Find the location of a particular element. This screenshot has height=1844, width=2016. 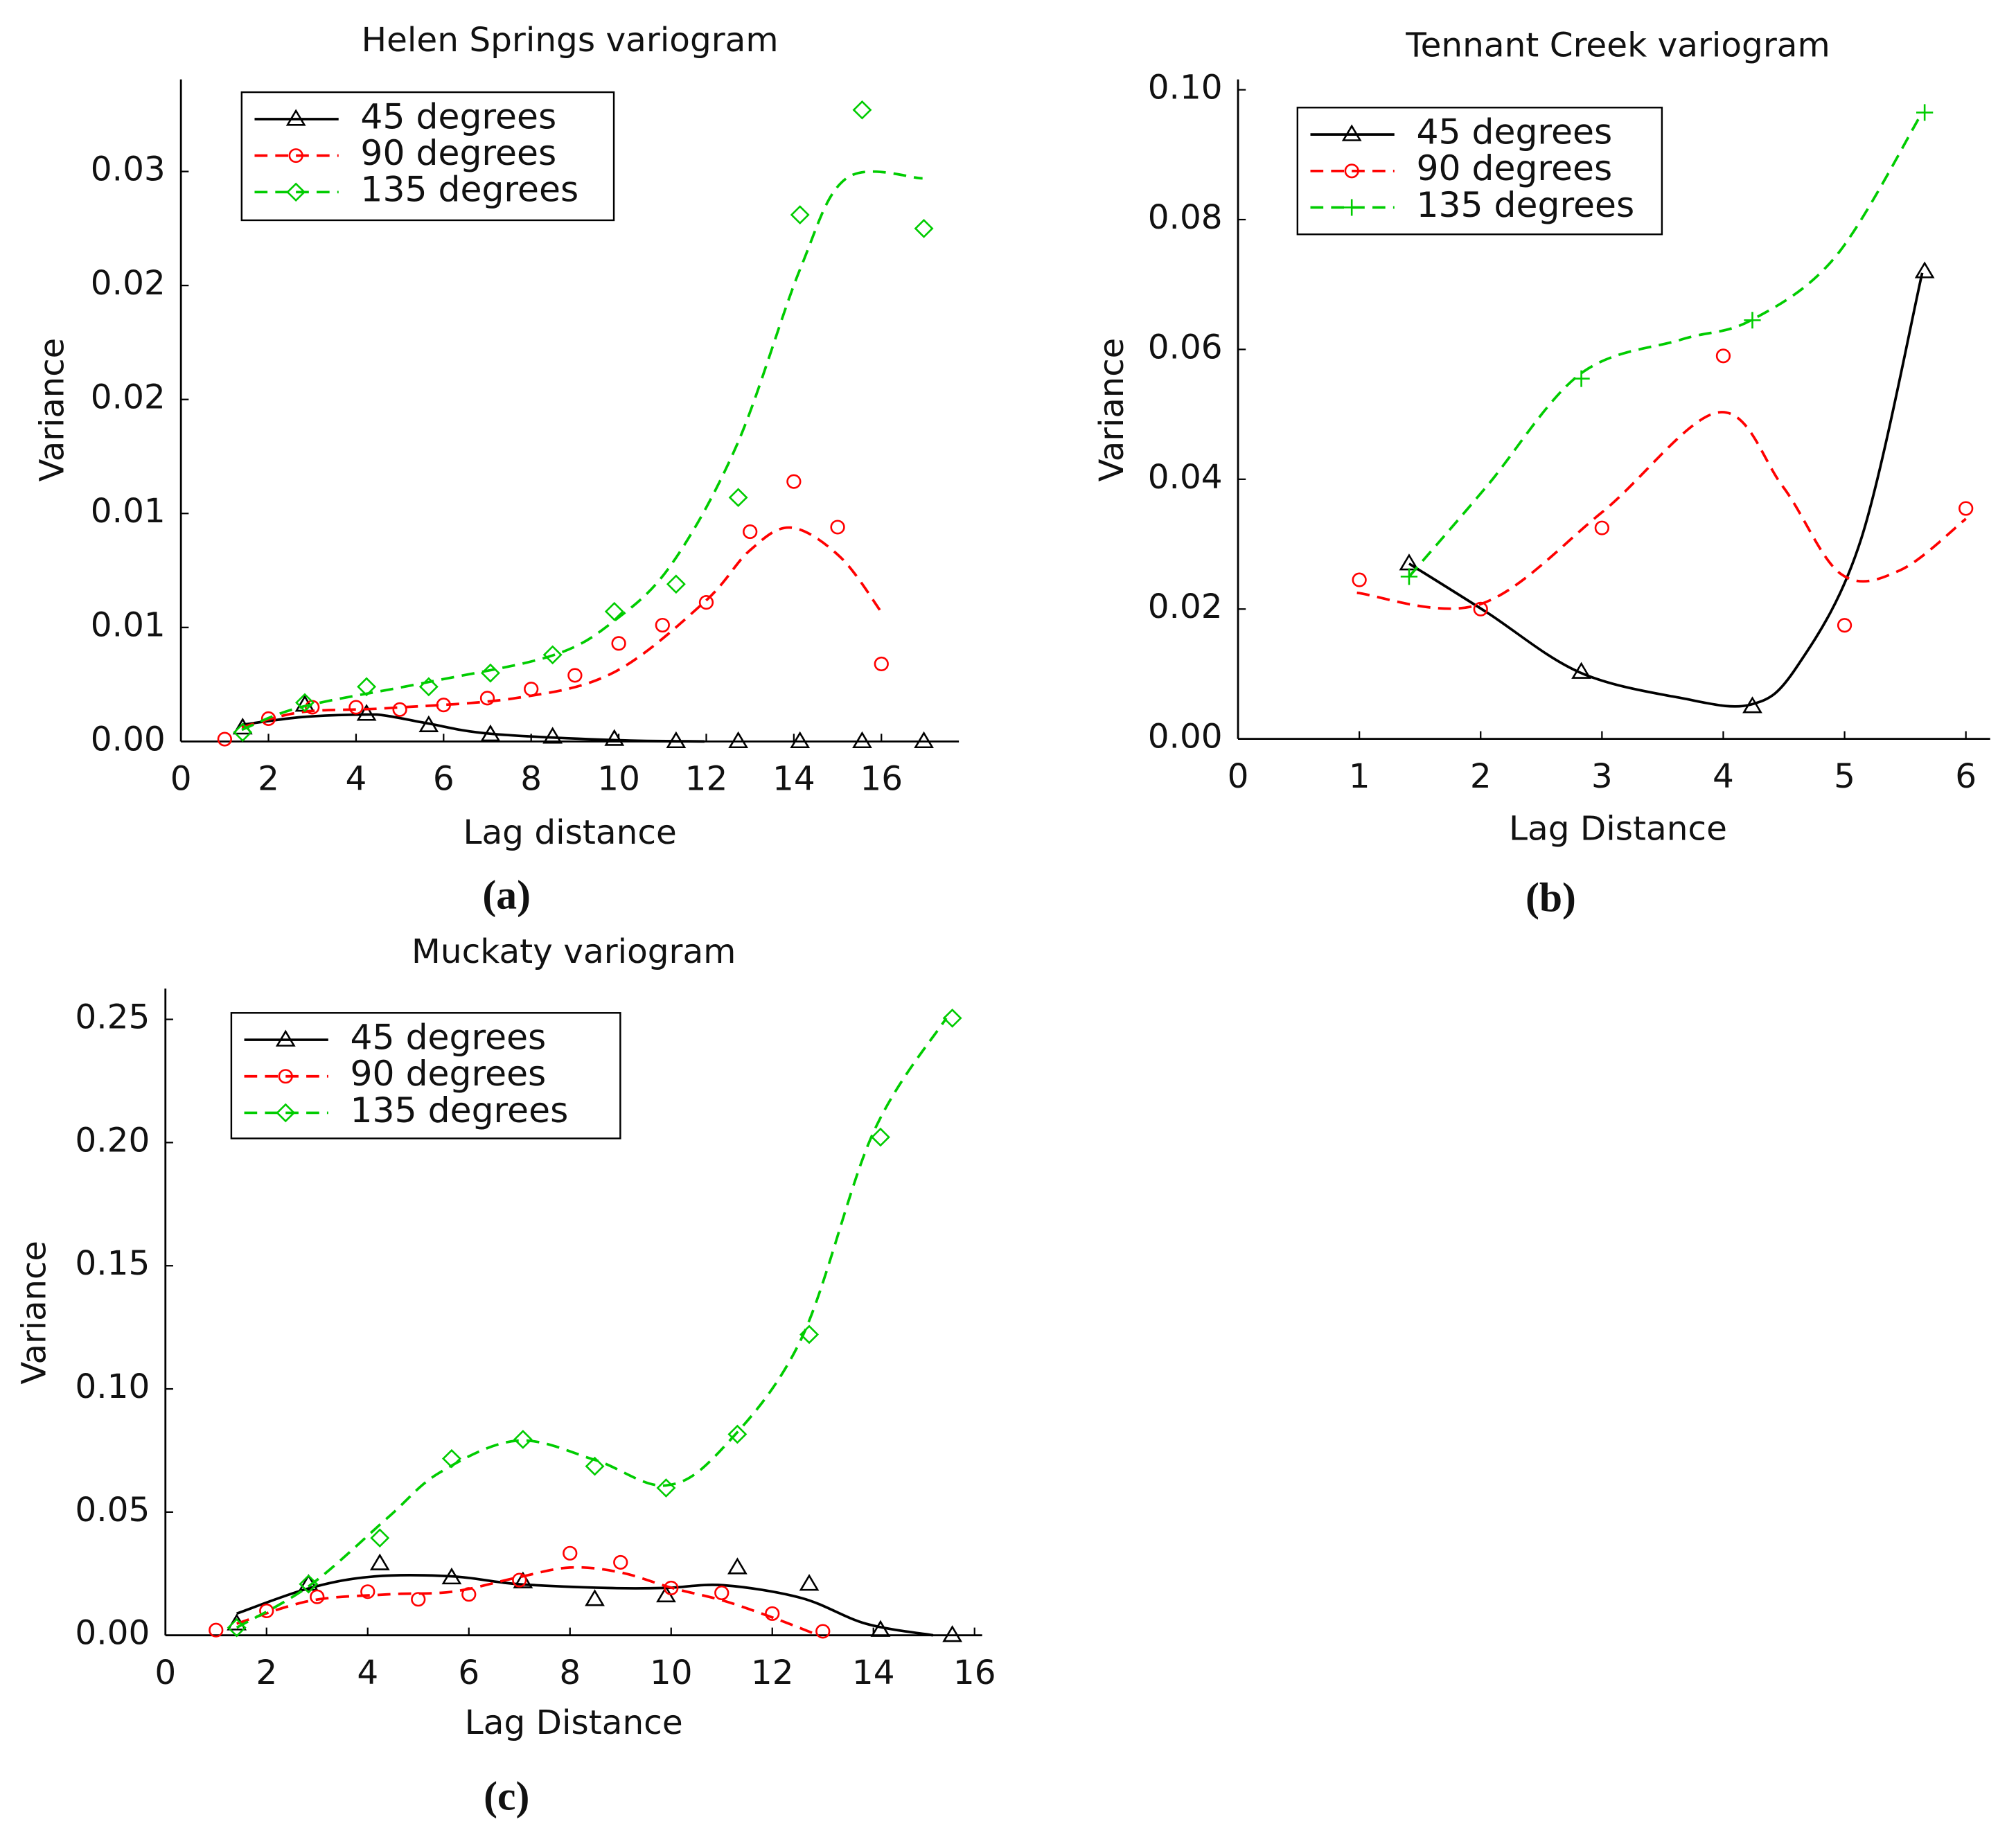

y-axis-label: Variance is located at coordinates (1112, 410).